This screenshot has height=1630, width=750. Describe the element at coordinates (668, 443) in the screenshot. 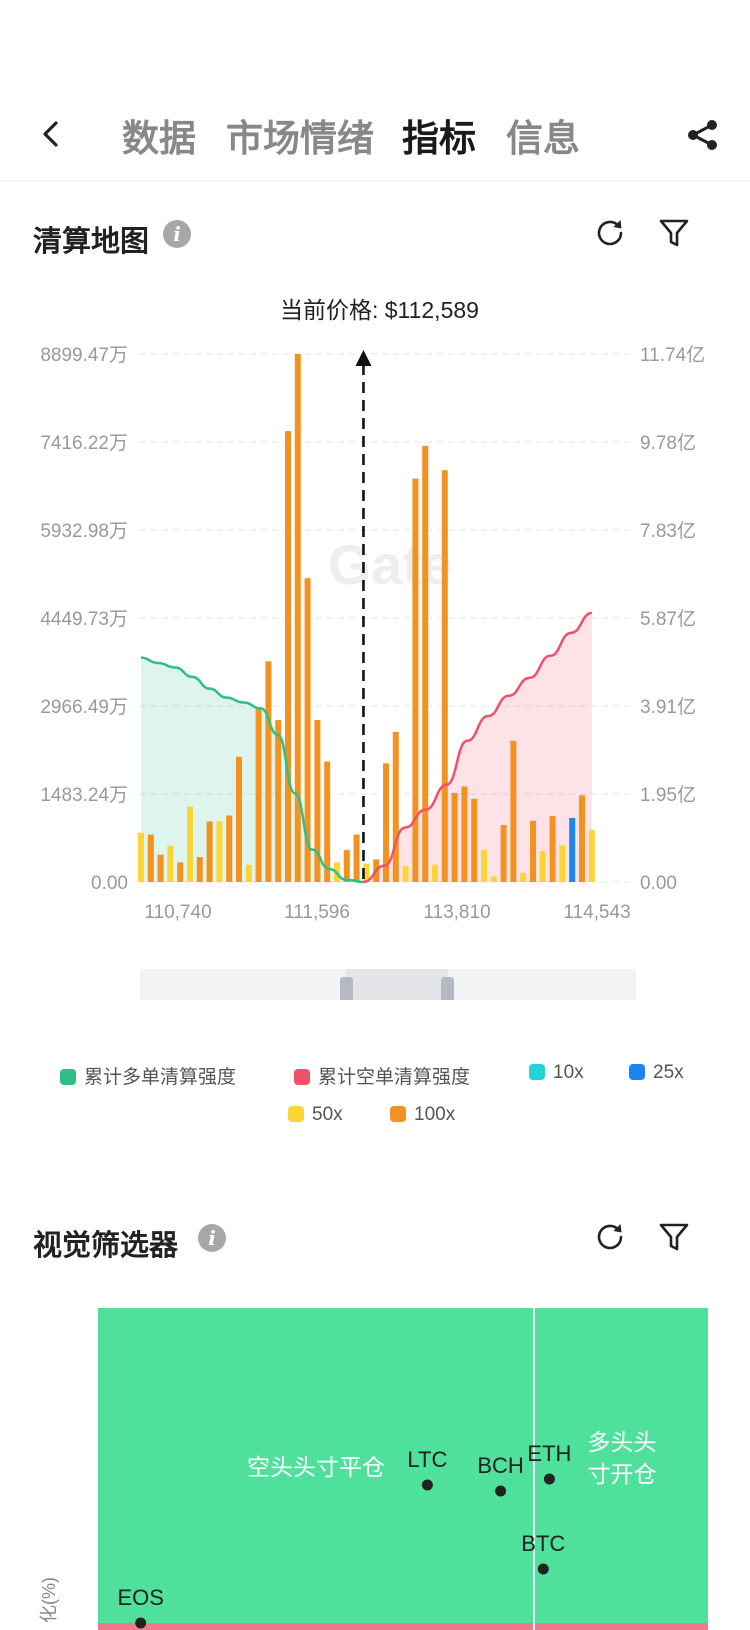

I see `y-right-tick-label: 9.78亿` at that location.